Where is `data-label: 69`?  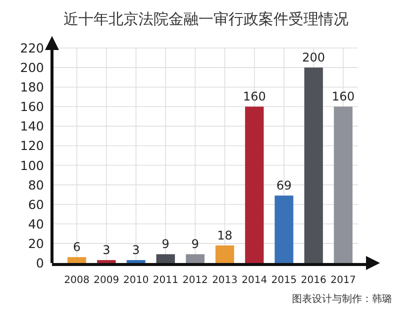
data-label: 69 is located at coordinates (284, 185).